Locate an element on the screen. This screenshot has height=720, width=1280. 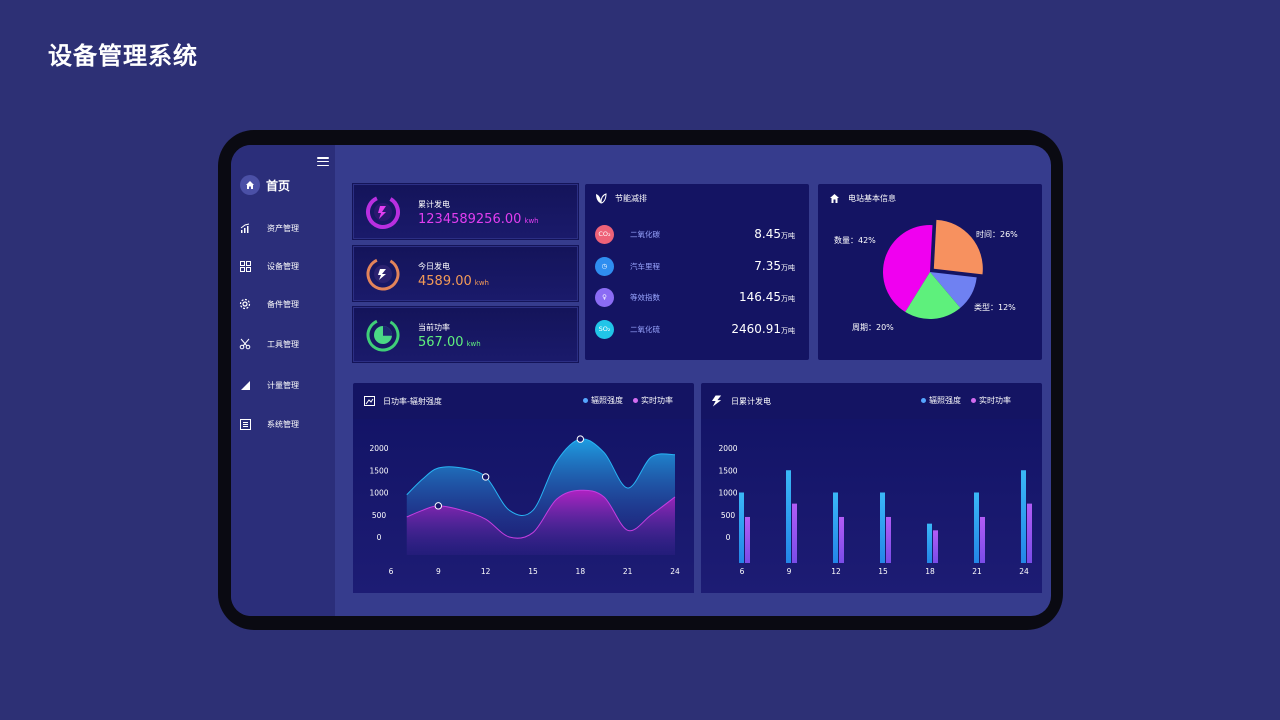
gear-icon is located at coordinates (245, 304).